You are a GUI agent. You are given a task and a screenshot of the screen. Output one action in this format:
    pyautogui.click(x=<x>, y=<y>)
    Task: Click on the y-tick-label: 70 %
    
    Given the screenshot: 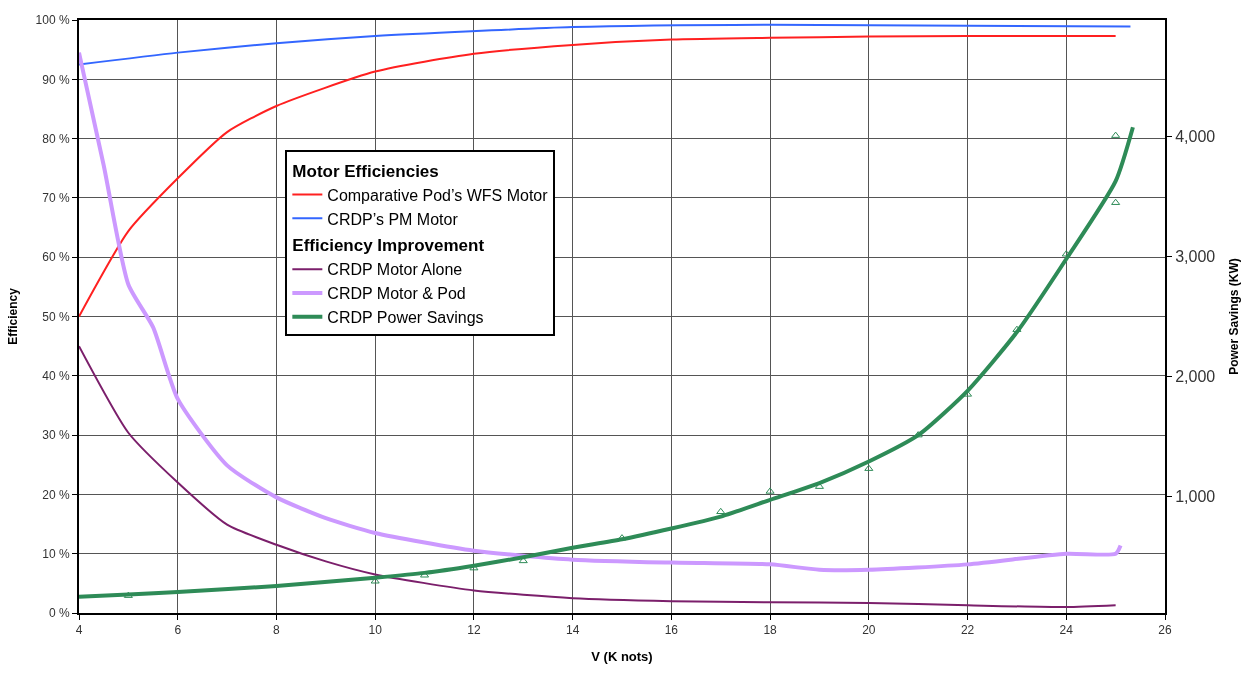 What is the action you would take?
    pyautogui.click(x=56, y=198)
    